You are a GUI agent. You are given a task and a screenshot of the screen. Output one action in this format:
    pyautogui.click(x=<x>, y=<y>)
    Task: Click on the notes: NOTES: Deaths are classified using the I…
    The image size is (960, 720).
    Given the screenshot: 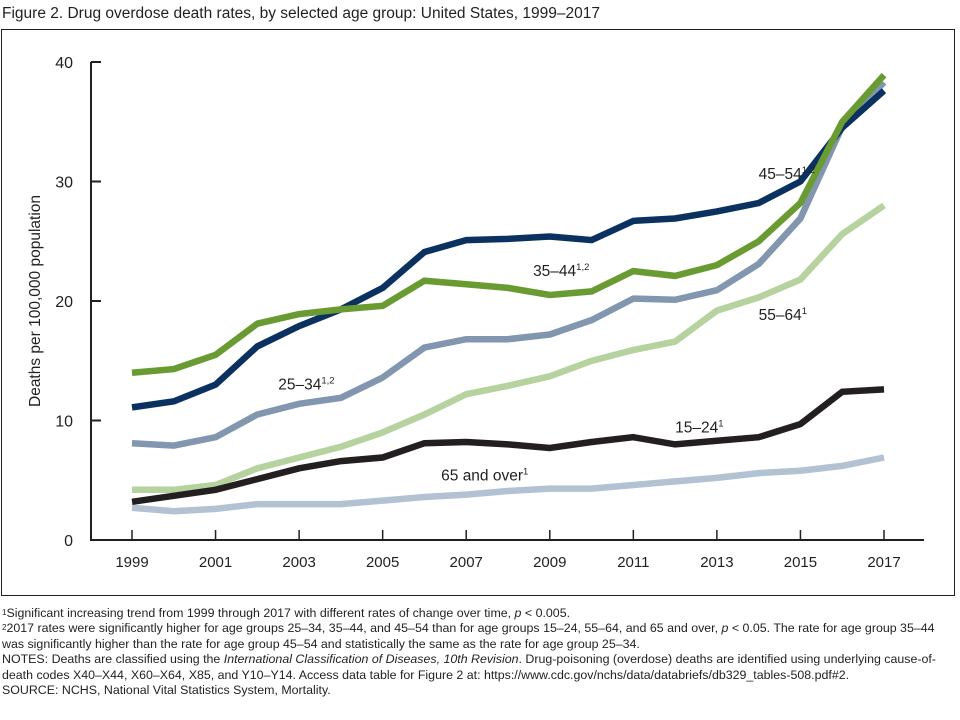 What is the action you would take?
    pyautogui.click(x=469, y=667)
    